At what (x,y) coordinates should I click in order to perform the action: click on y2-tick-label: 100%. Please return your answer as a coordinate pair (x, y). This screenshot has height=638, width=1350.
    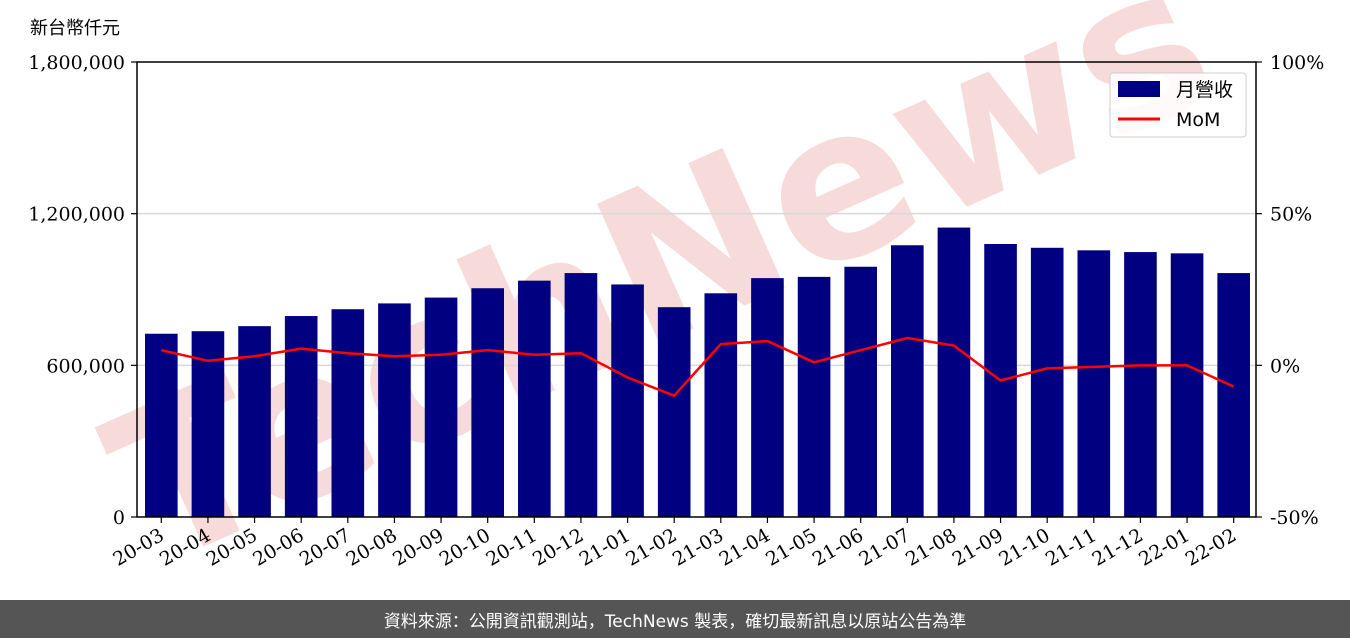
    Looking at the image, I should click on (1297, 63).